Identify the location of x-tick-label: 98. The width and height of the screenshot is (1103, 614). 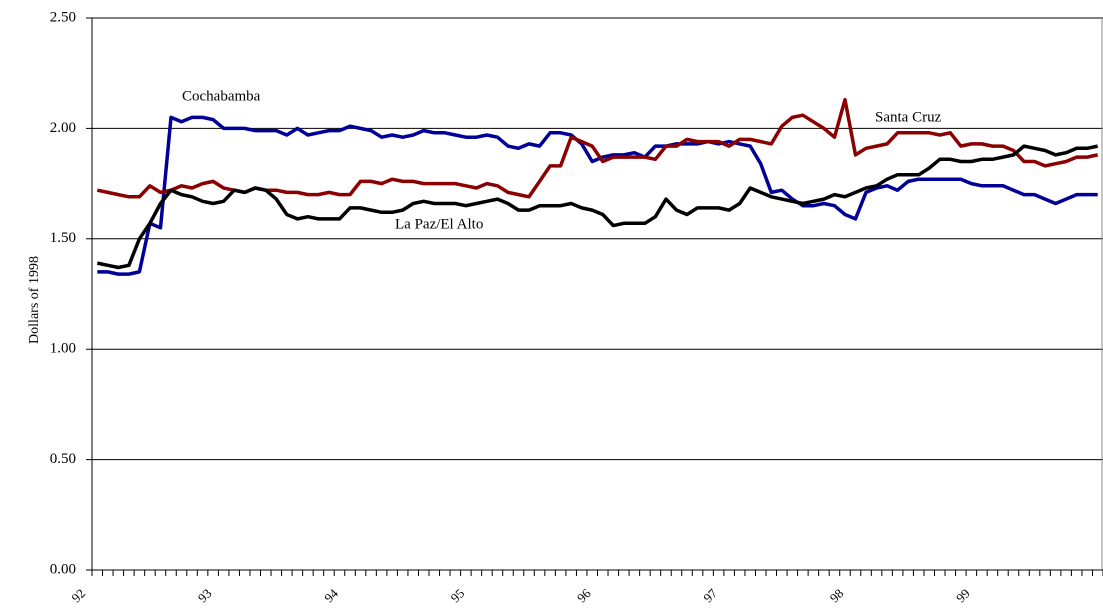
(837, 596).